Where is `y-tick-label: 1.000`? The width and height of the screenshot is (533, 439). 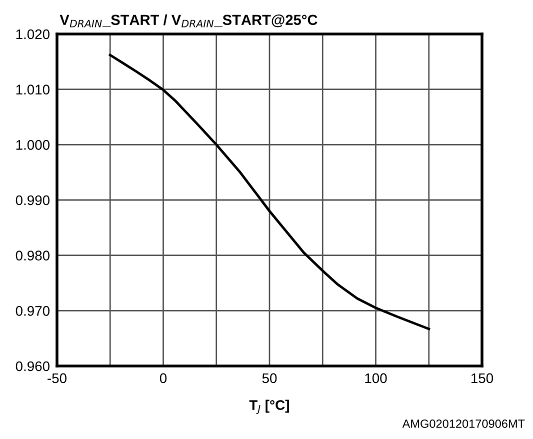
y-tick-label: 1.000 is located at coordinates (33, 145).